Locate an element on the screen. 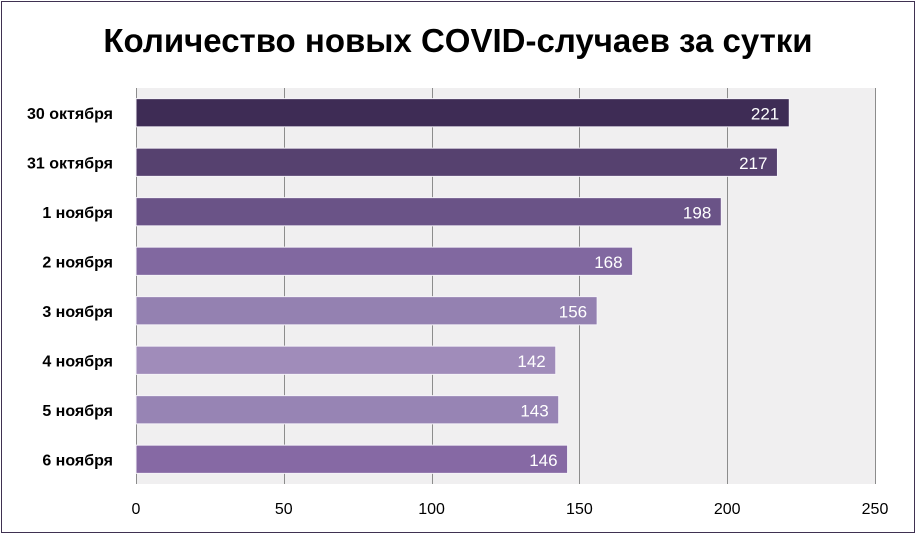  x-tick-label: 100 is located at coordinates (431, 509).